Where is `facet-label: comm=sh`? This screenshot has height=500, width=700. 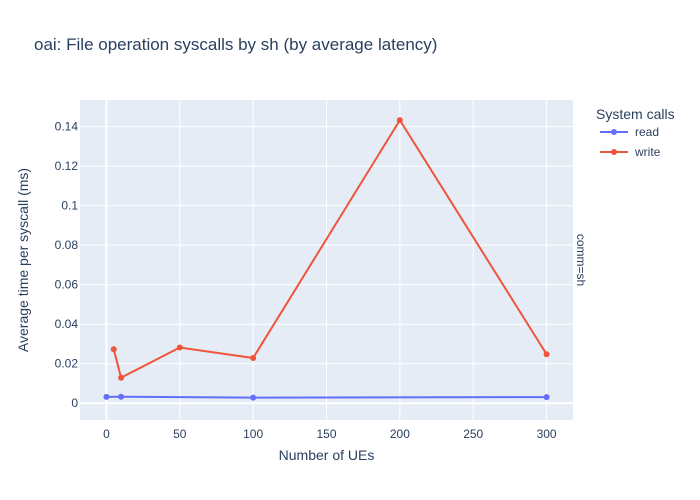 facet-label: comm=sh is located at coordinates (581, 260).